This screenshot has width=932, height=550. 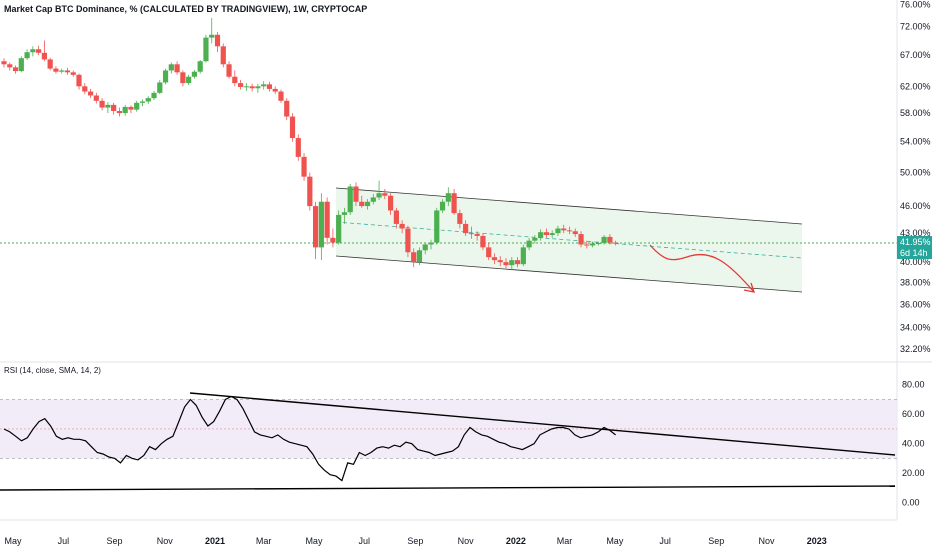 I want to click on time-tick-label: Jul, so click(x=665, y=541).